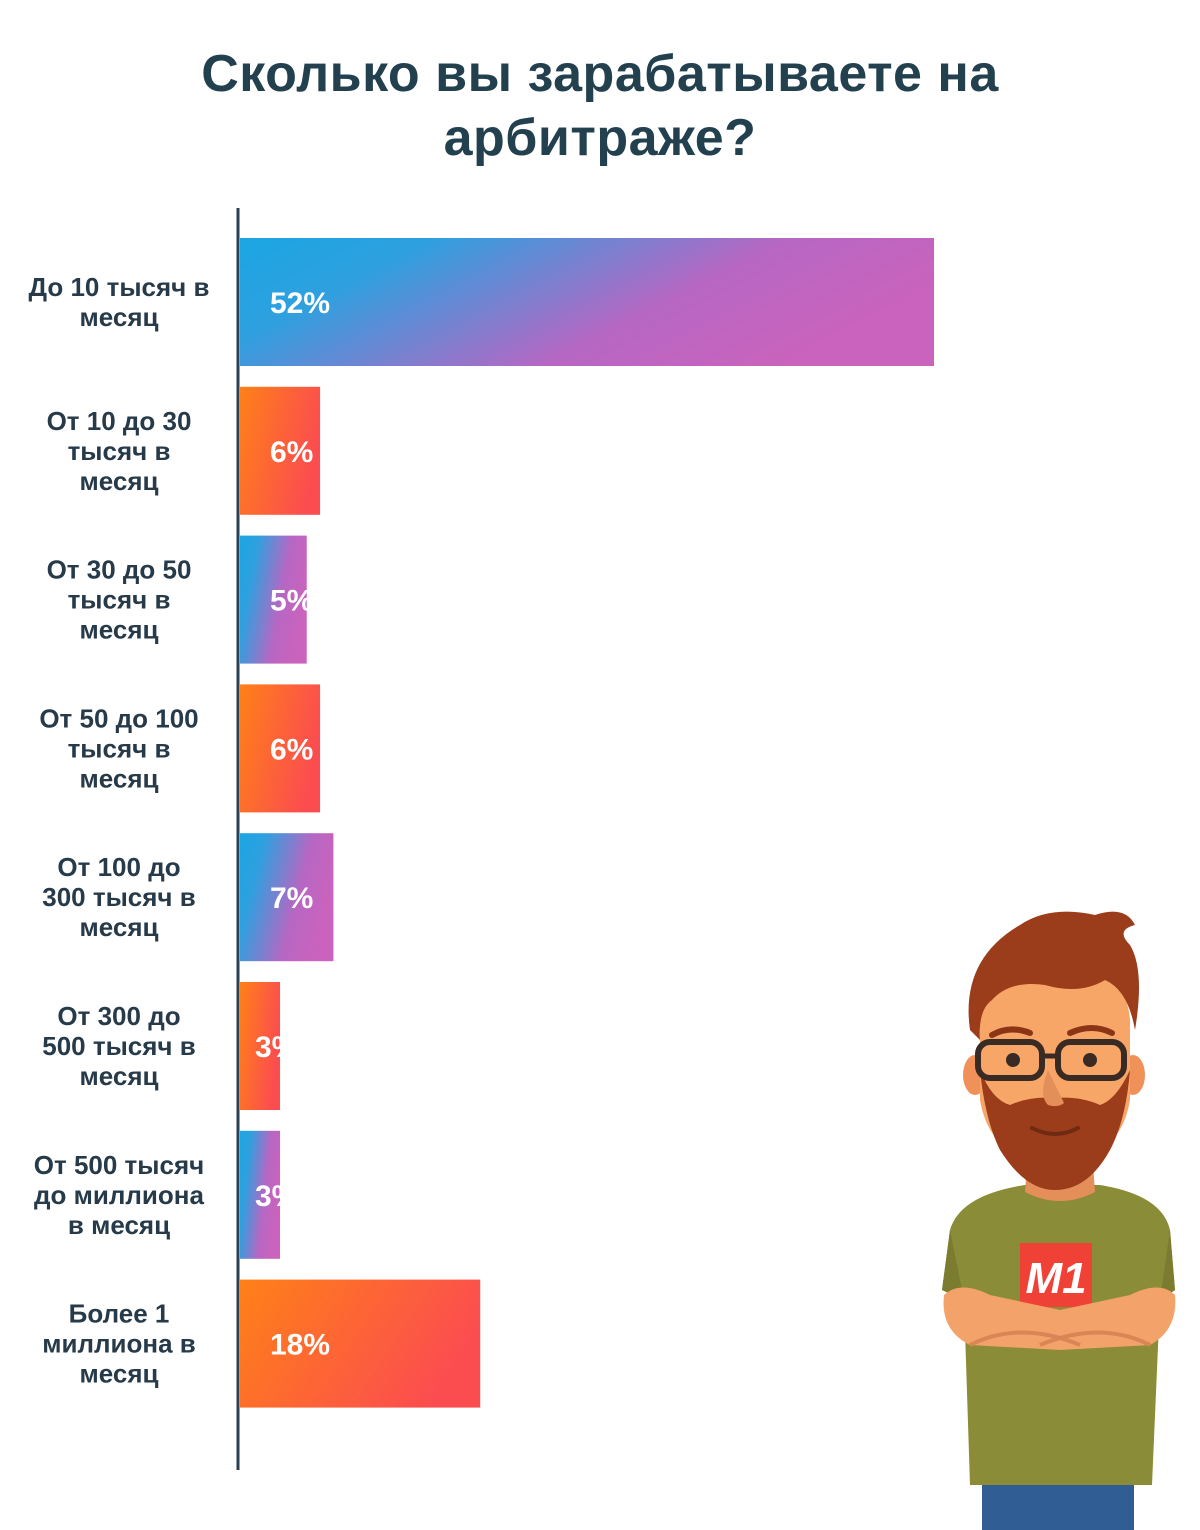 The height and width of the screenshot is (1530, 1200). What do you see at coordinates (600, 74) in the screenshot?
I see `chart-title-line-1: Сколько вы зарабатываете на` at bounding box center [600, 74].